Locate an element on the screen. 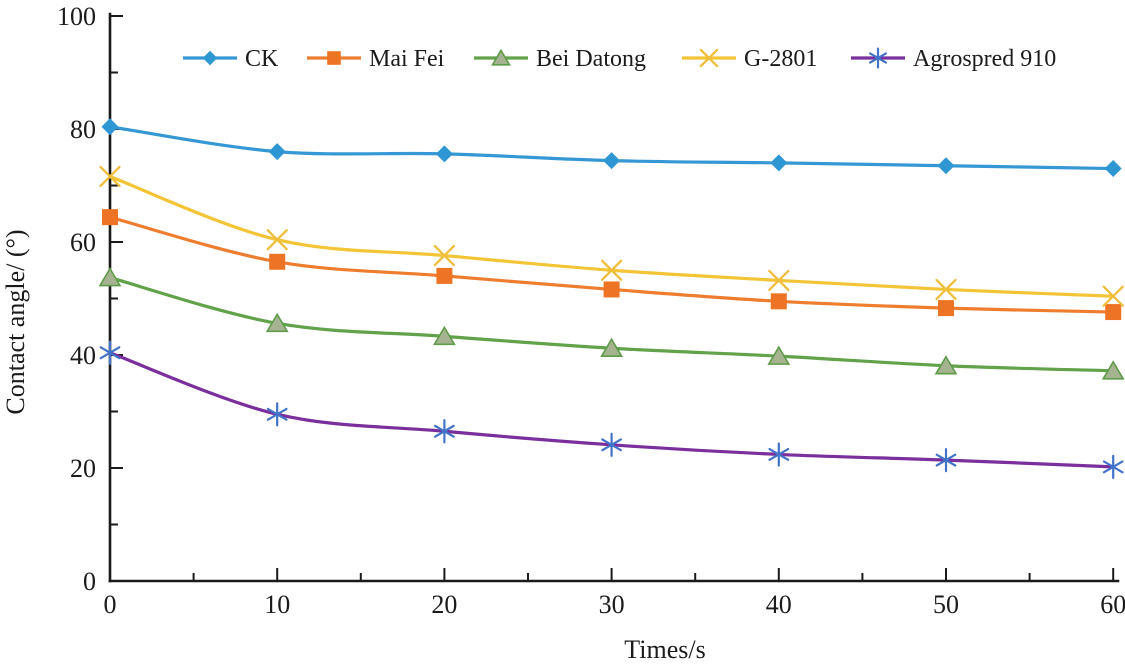 The image size is (1125, 670). y-tick-label: 20 is located at coordinates (83, 468).